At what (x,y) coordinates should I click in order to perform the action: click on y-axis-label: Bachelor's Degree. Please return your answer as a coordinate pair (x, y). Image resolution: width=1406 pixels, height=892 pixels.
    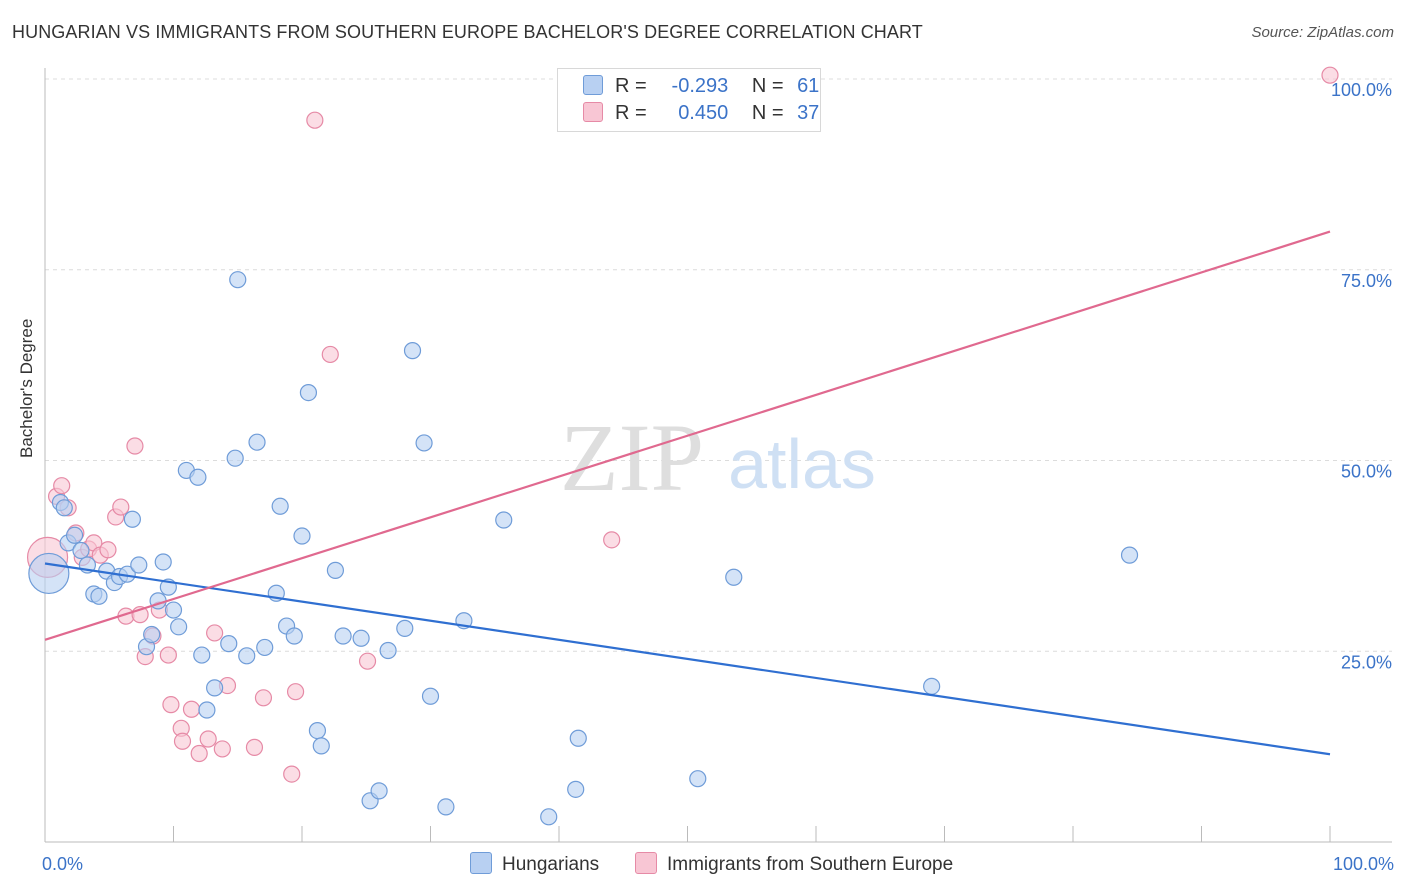
    Looking at the image, I should click on (26, 388).